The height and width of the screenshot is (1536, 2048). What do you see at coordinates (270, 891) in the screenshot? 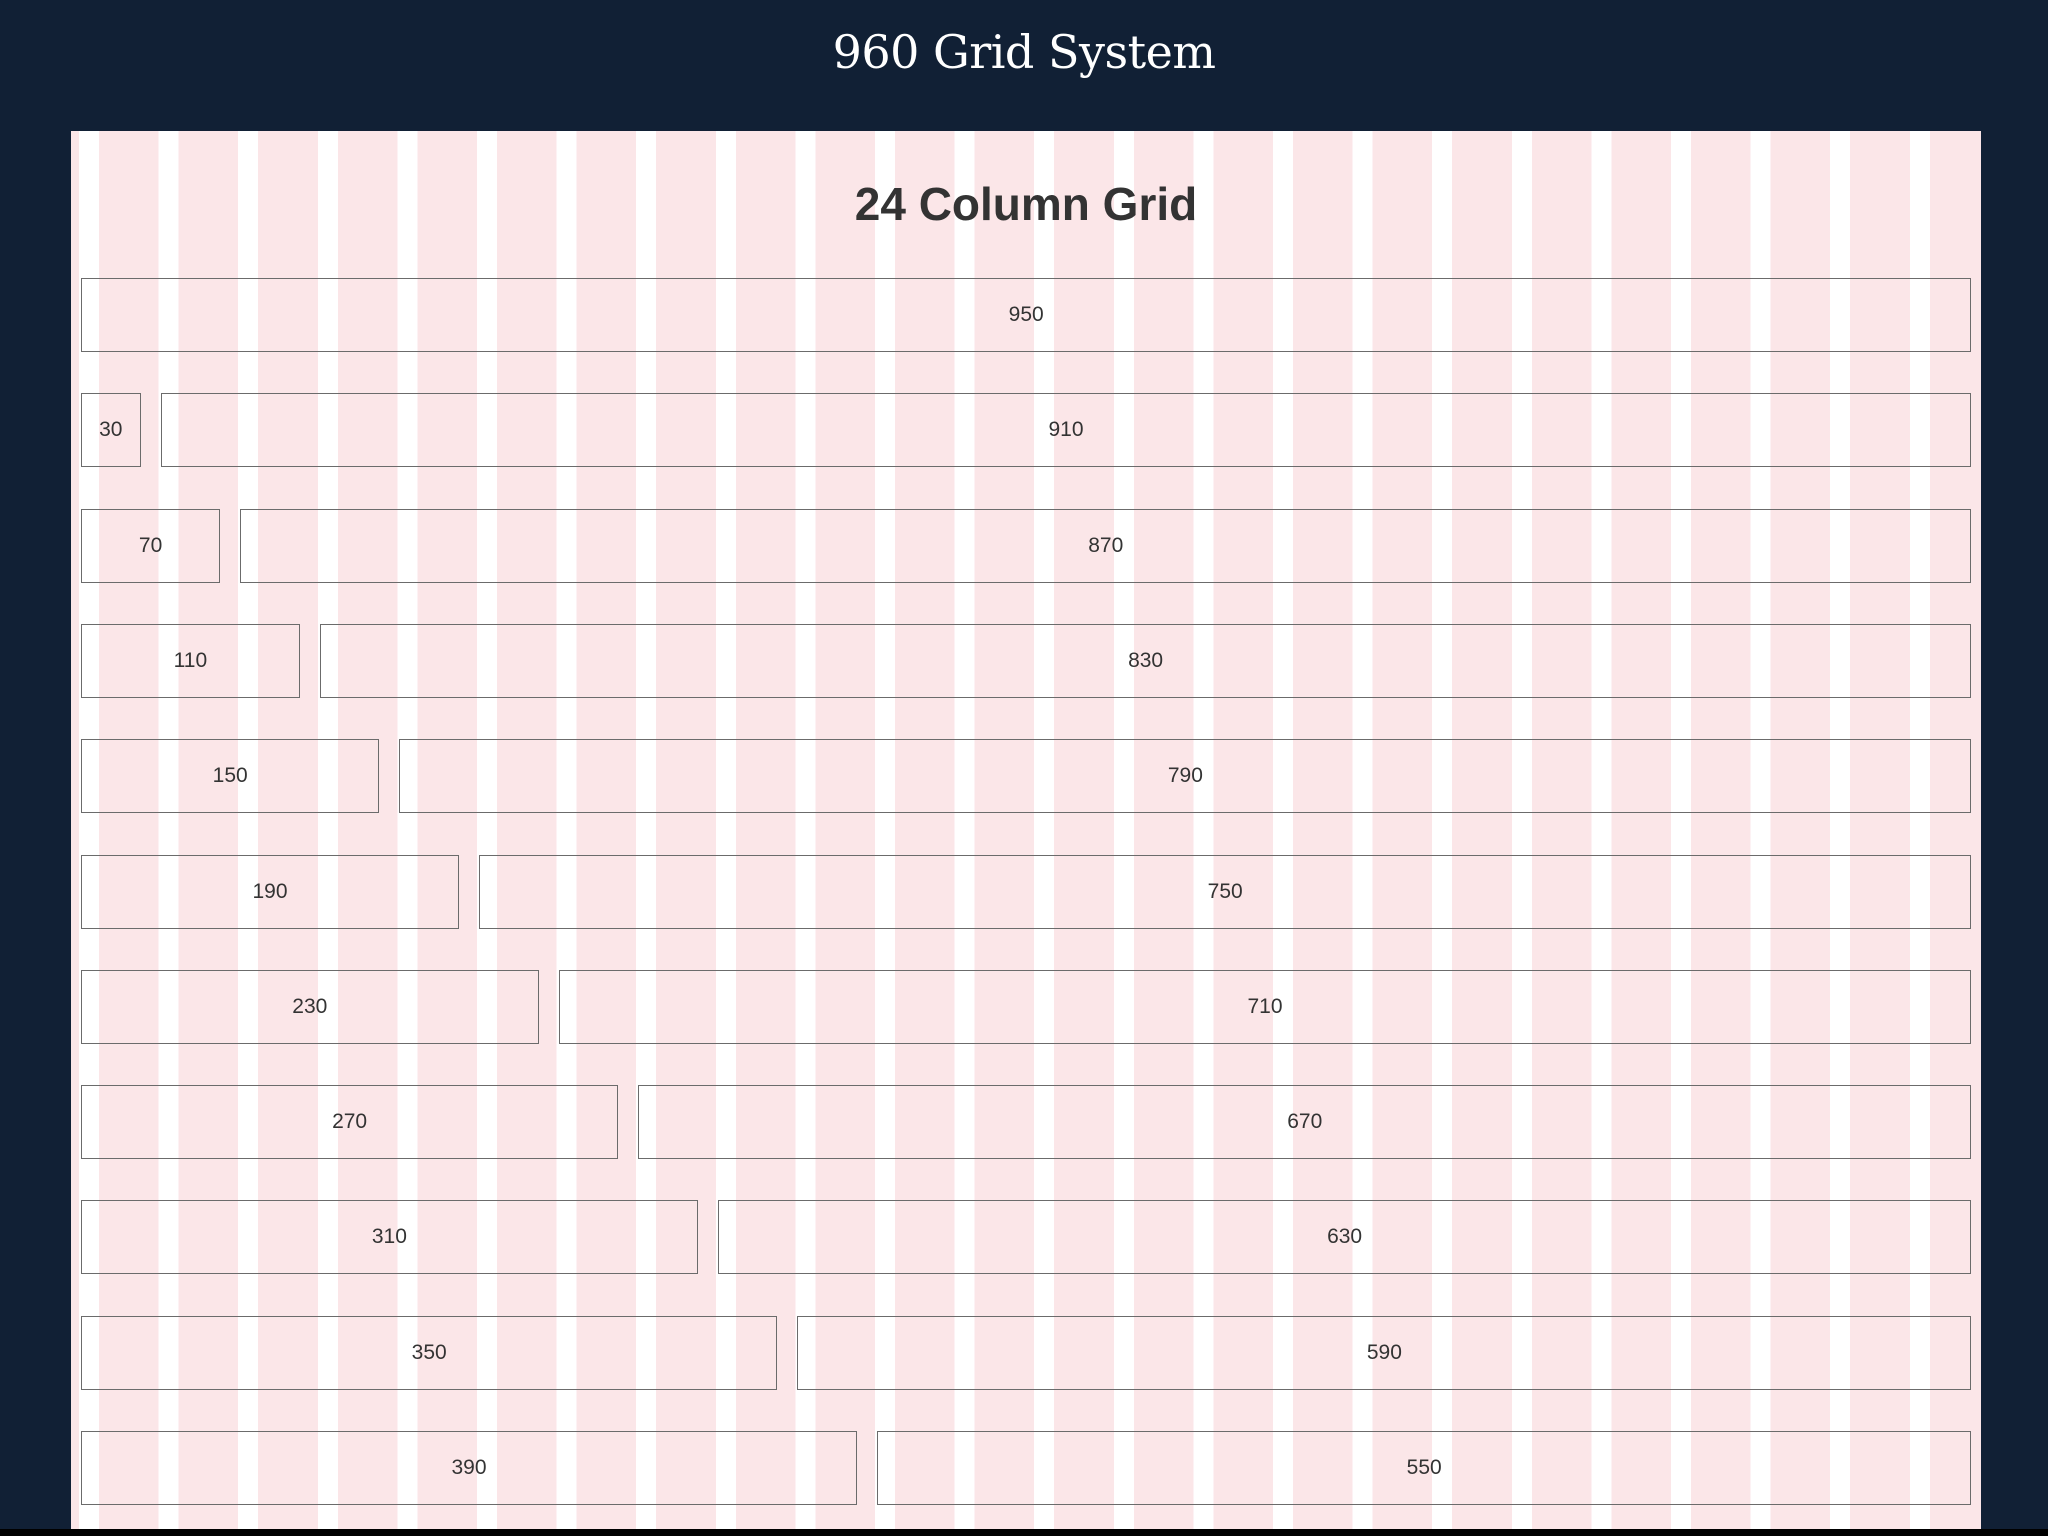
I see `grid-box-190: 190` at bounding box center [270, 891].